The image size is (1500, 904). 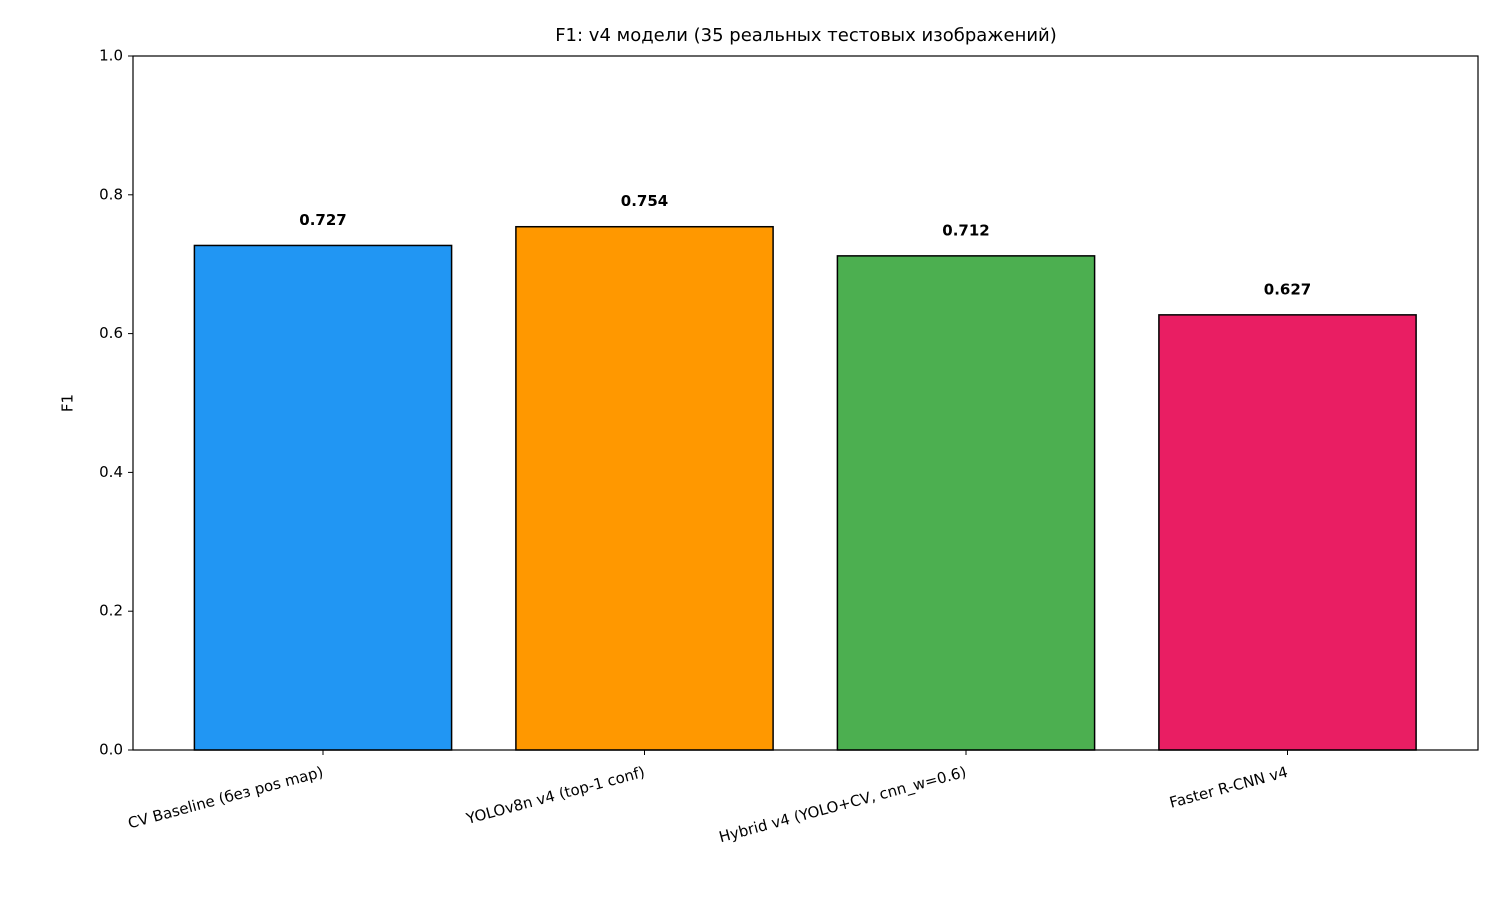 I want to click on y-tick-label: 0.6, so click(x=111, y=333).